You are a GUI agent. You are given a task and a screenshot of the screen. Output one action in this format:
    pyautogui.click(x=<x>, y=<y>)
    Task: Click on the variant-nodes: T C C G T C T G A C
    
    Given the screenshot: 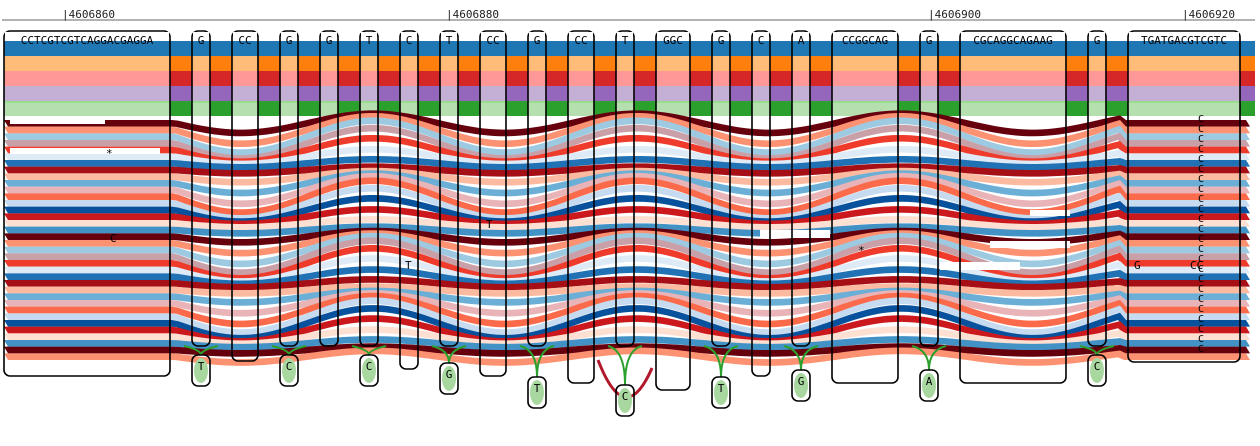 What is the action you would take?
    pyautogui.click(x=649, y=385)
    